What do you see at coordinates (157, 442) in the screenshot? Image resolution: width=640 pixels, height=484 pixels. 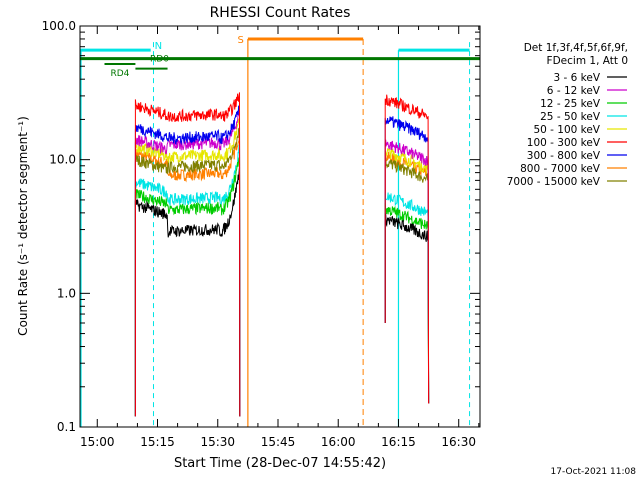 I see `x-tick-label: 15:15` at bounding box center [157, 442].